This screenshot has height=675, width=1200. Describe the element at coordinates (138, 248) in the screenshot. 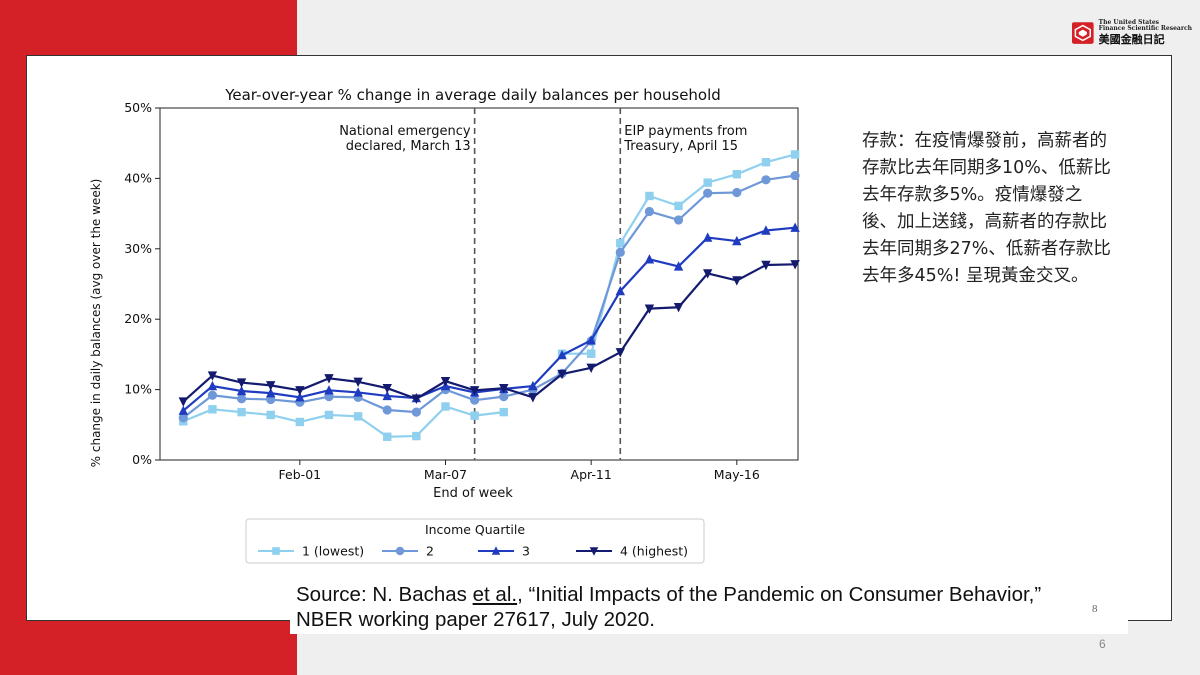

I see `y-tick-label: 30%` at that location.